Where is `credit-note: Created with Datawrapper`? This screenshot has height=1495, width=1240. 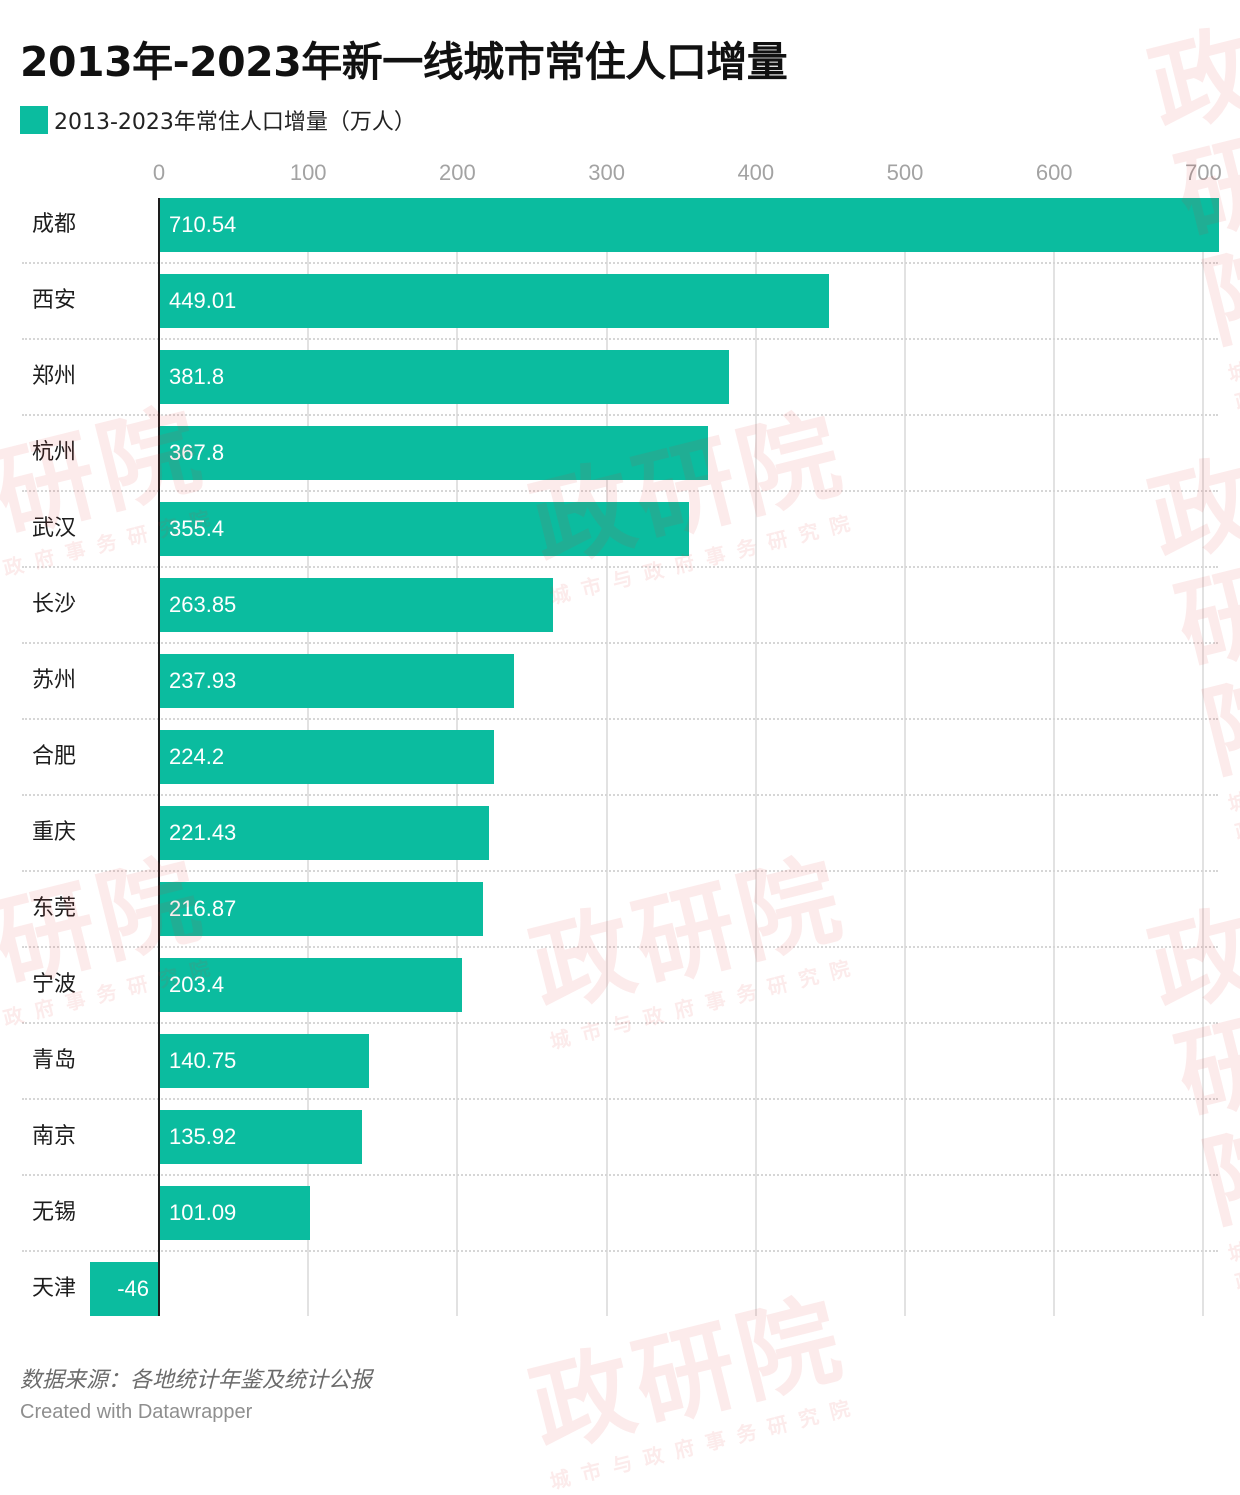 credit-note: Created with Datawrapper is located at coordinates (136, 1412).